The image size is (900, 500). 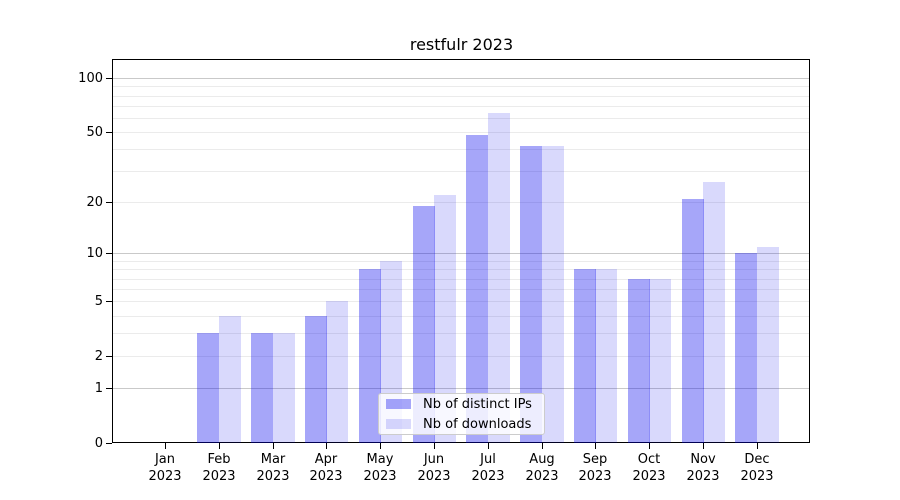 I want to click on legend-label: Nb of downloads, so click(x=477, y=424).